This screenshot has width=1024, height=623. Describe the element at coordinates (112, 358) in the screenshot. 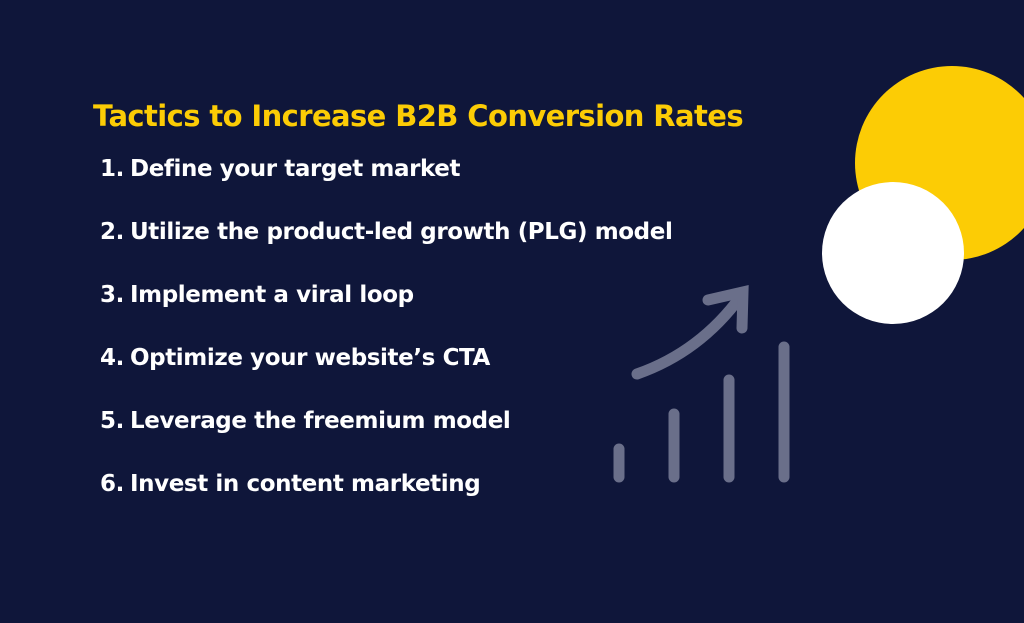

I see `item-number: 4.` at that location.